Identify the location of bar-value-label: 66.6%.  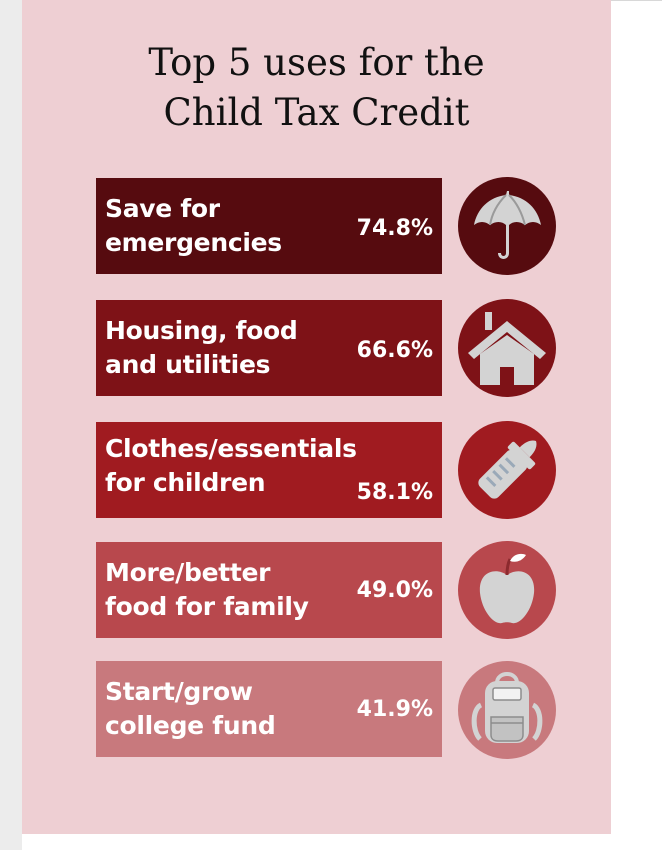
(394, 350).